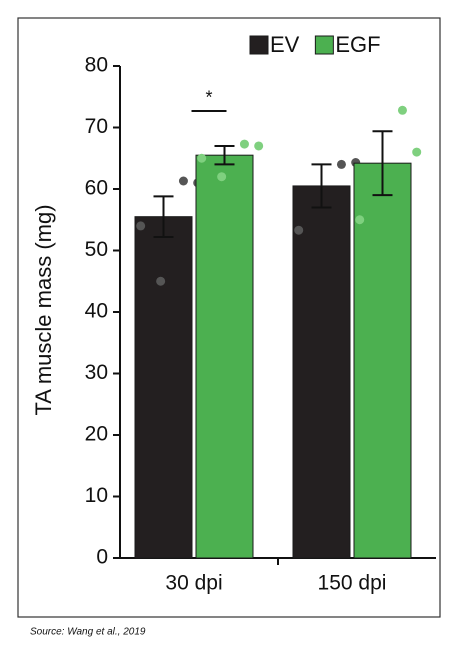 This screenshot has width=472, height=654. I want to click on legend-label: EGF, so click(357, 44).